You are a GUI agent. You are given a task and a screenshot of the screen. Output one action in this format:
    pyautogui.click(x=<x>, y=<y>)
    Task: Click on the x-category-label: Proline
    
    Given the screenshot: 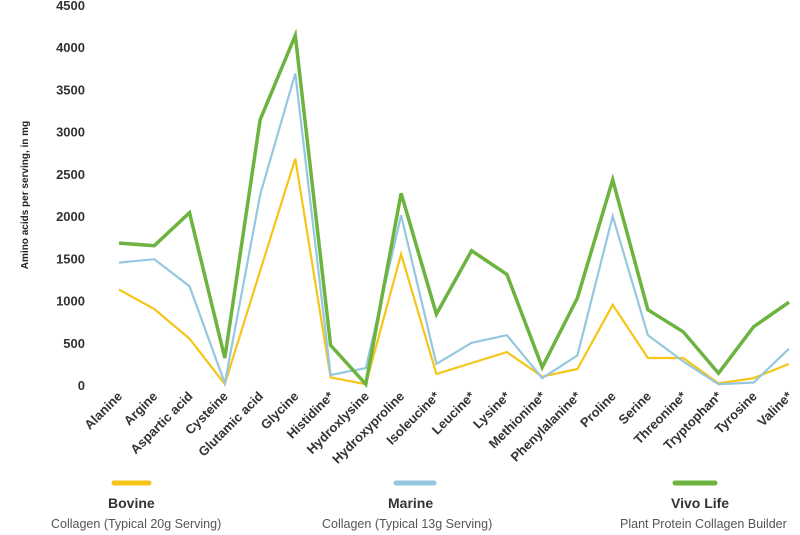 What is the action you would take?
    pyautogui.click(x=598, y=410)
    